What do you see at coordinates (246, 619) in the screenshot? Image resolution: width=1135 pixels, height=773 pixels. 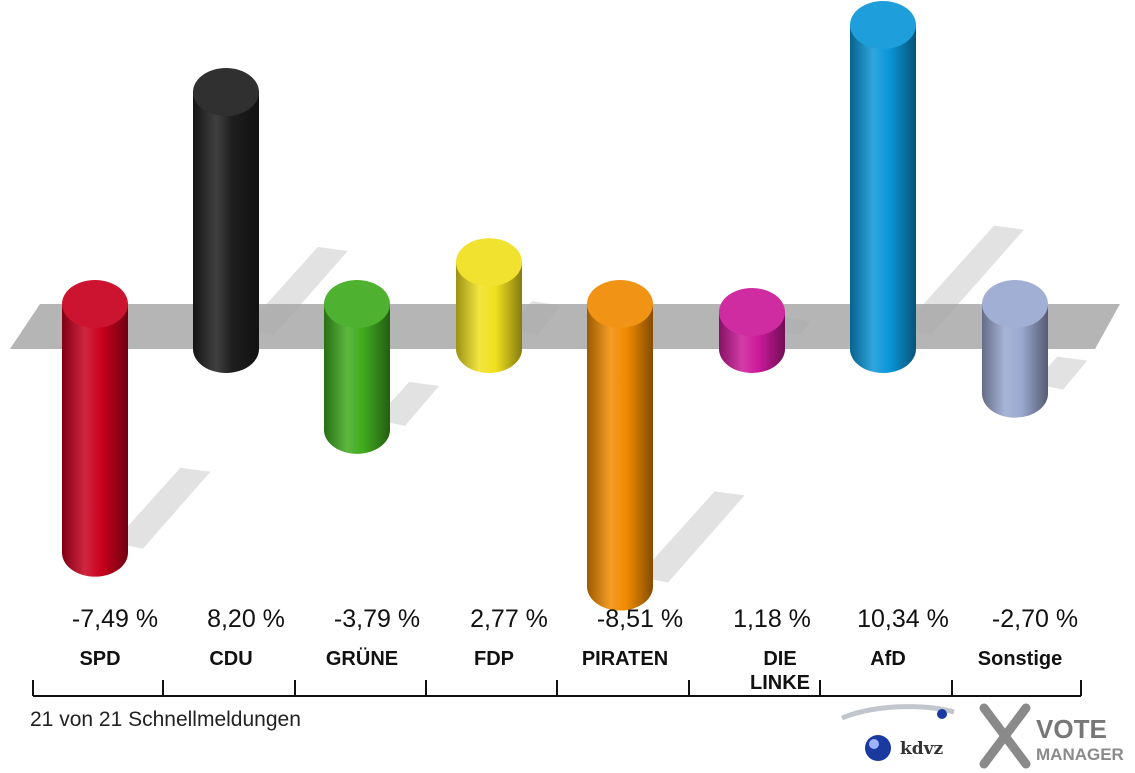 I see `value-label: 8,20 %` at bounding box center [246, 619].